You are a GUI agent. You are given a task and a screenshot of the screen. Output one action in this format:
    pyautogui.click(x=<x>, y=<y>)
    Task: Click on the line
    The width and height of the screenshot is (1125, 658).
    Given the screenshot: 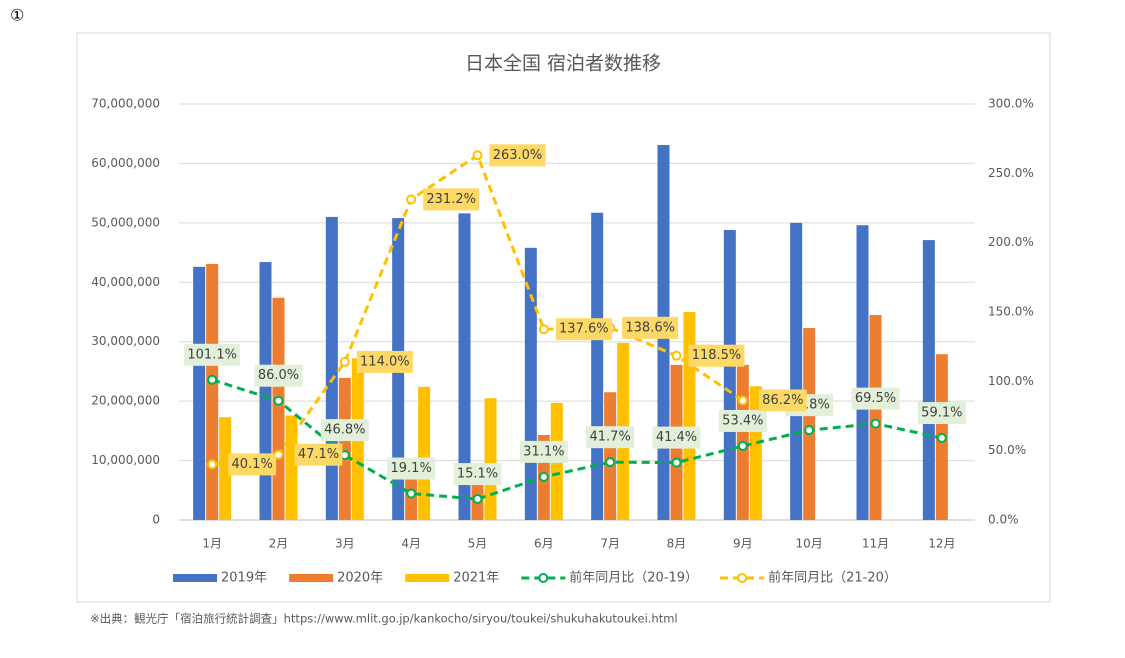 What is the action you would take?
    pyautogui.click(x=577, y=439)
    